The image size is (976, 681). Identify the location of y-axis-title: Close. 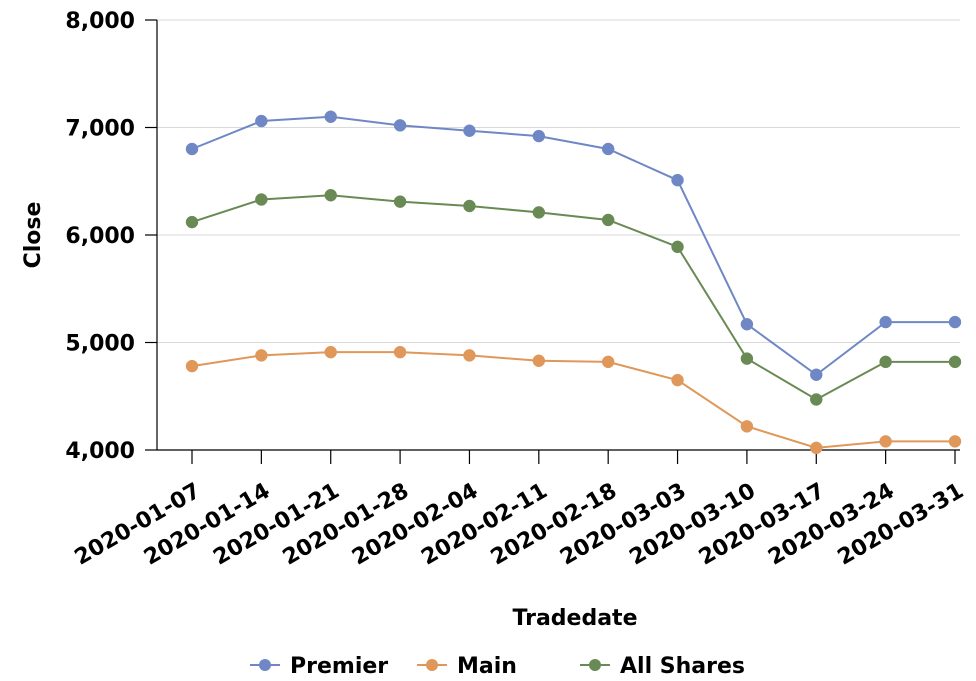
(33, 235).